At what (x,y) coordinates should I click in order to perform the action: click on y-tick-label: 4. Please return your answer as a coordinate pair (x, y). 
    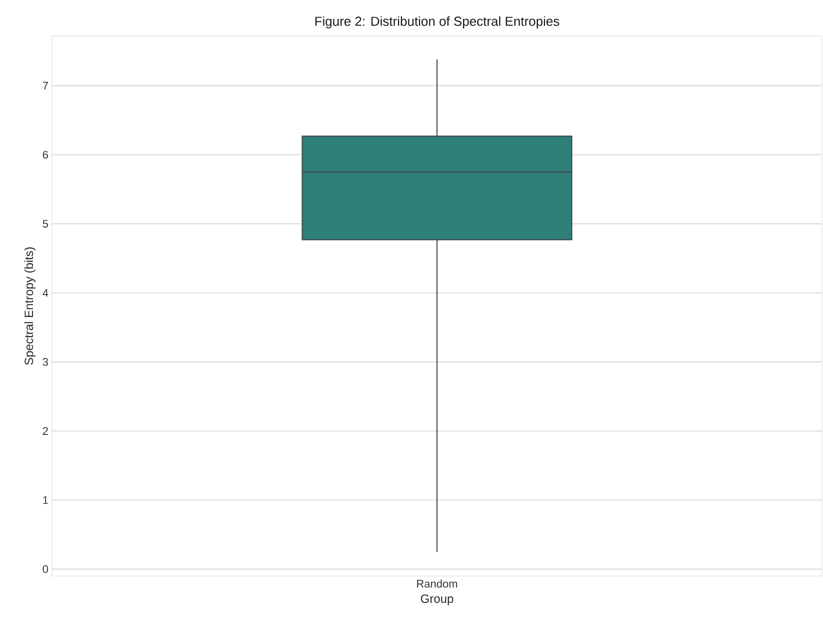
    Looking at the image, I should click on (45, 293).